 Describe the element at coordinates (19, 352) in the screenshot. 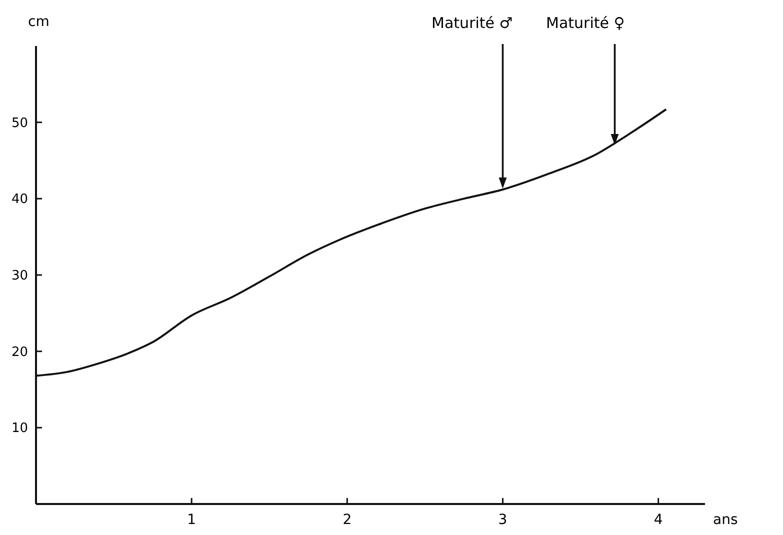

I see `y-tick-label: 20` at that location.